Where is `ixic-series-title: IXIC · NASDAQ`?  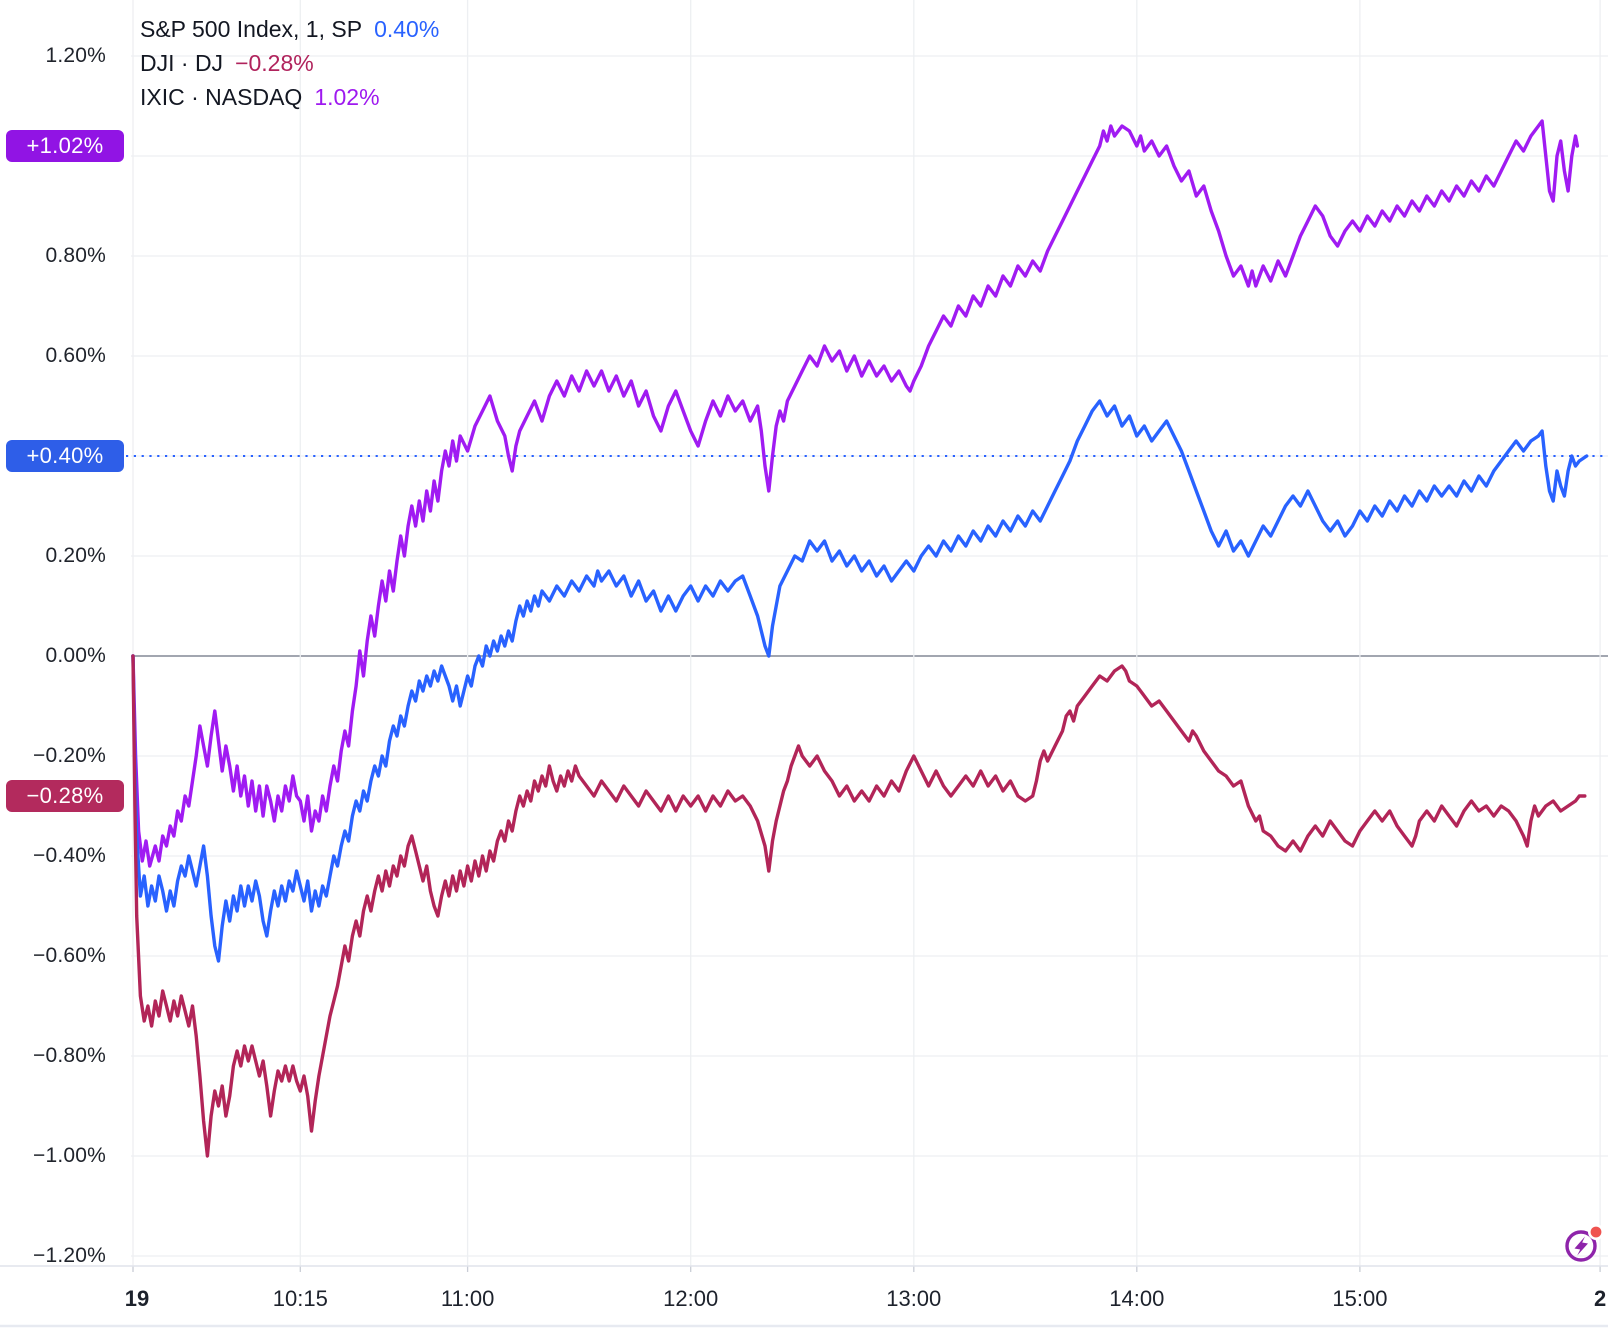 ixic-series-title: IXIC · NASDAQ is located at coordinates (221, 97).